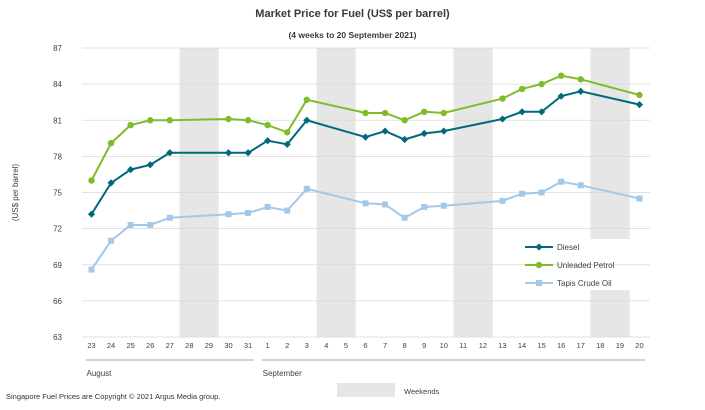 The image size is (705, 410). I want to click on x-tick-label: 16, so click(561, 345).